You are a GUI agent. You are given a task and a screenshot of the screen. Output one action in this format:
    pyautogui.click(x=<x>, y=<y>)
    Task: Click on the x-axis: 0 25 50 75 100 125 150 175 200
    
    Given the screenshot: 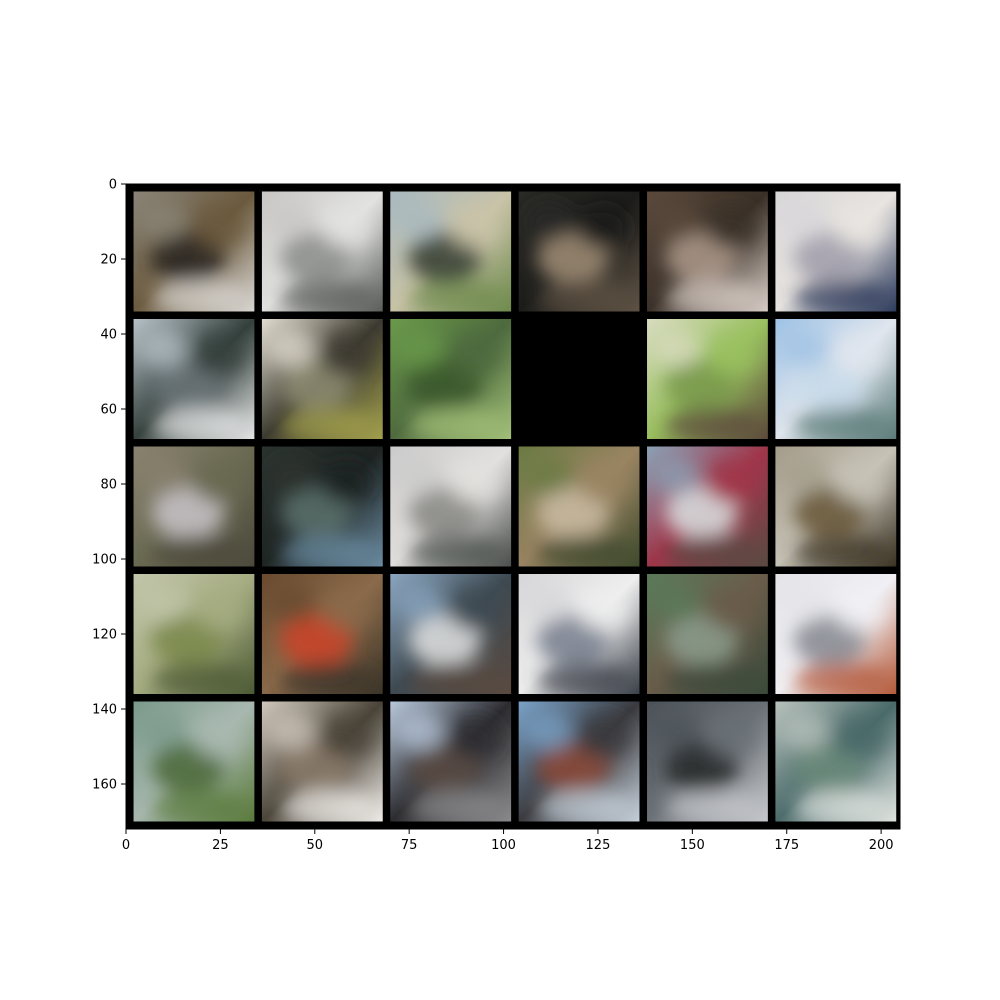 What is the action you would take?
    pyautogui.click(x=508, y=841)
    